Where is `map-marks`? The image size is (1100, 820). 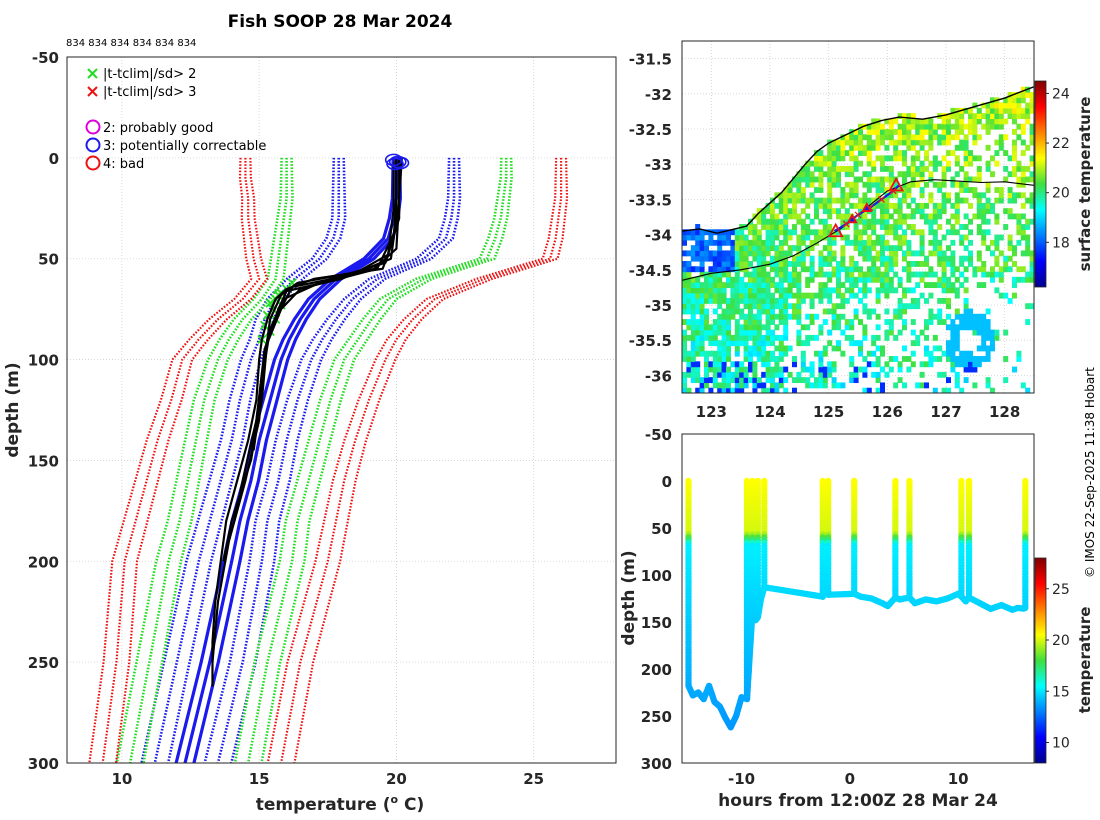 map-marks is located at coordinates (858, 239).